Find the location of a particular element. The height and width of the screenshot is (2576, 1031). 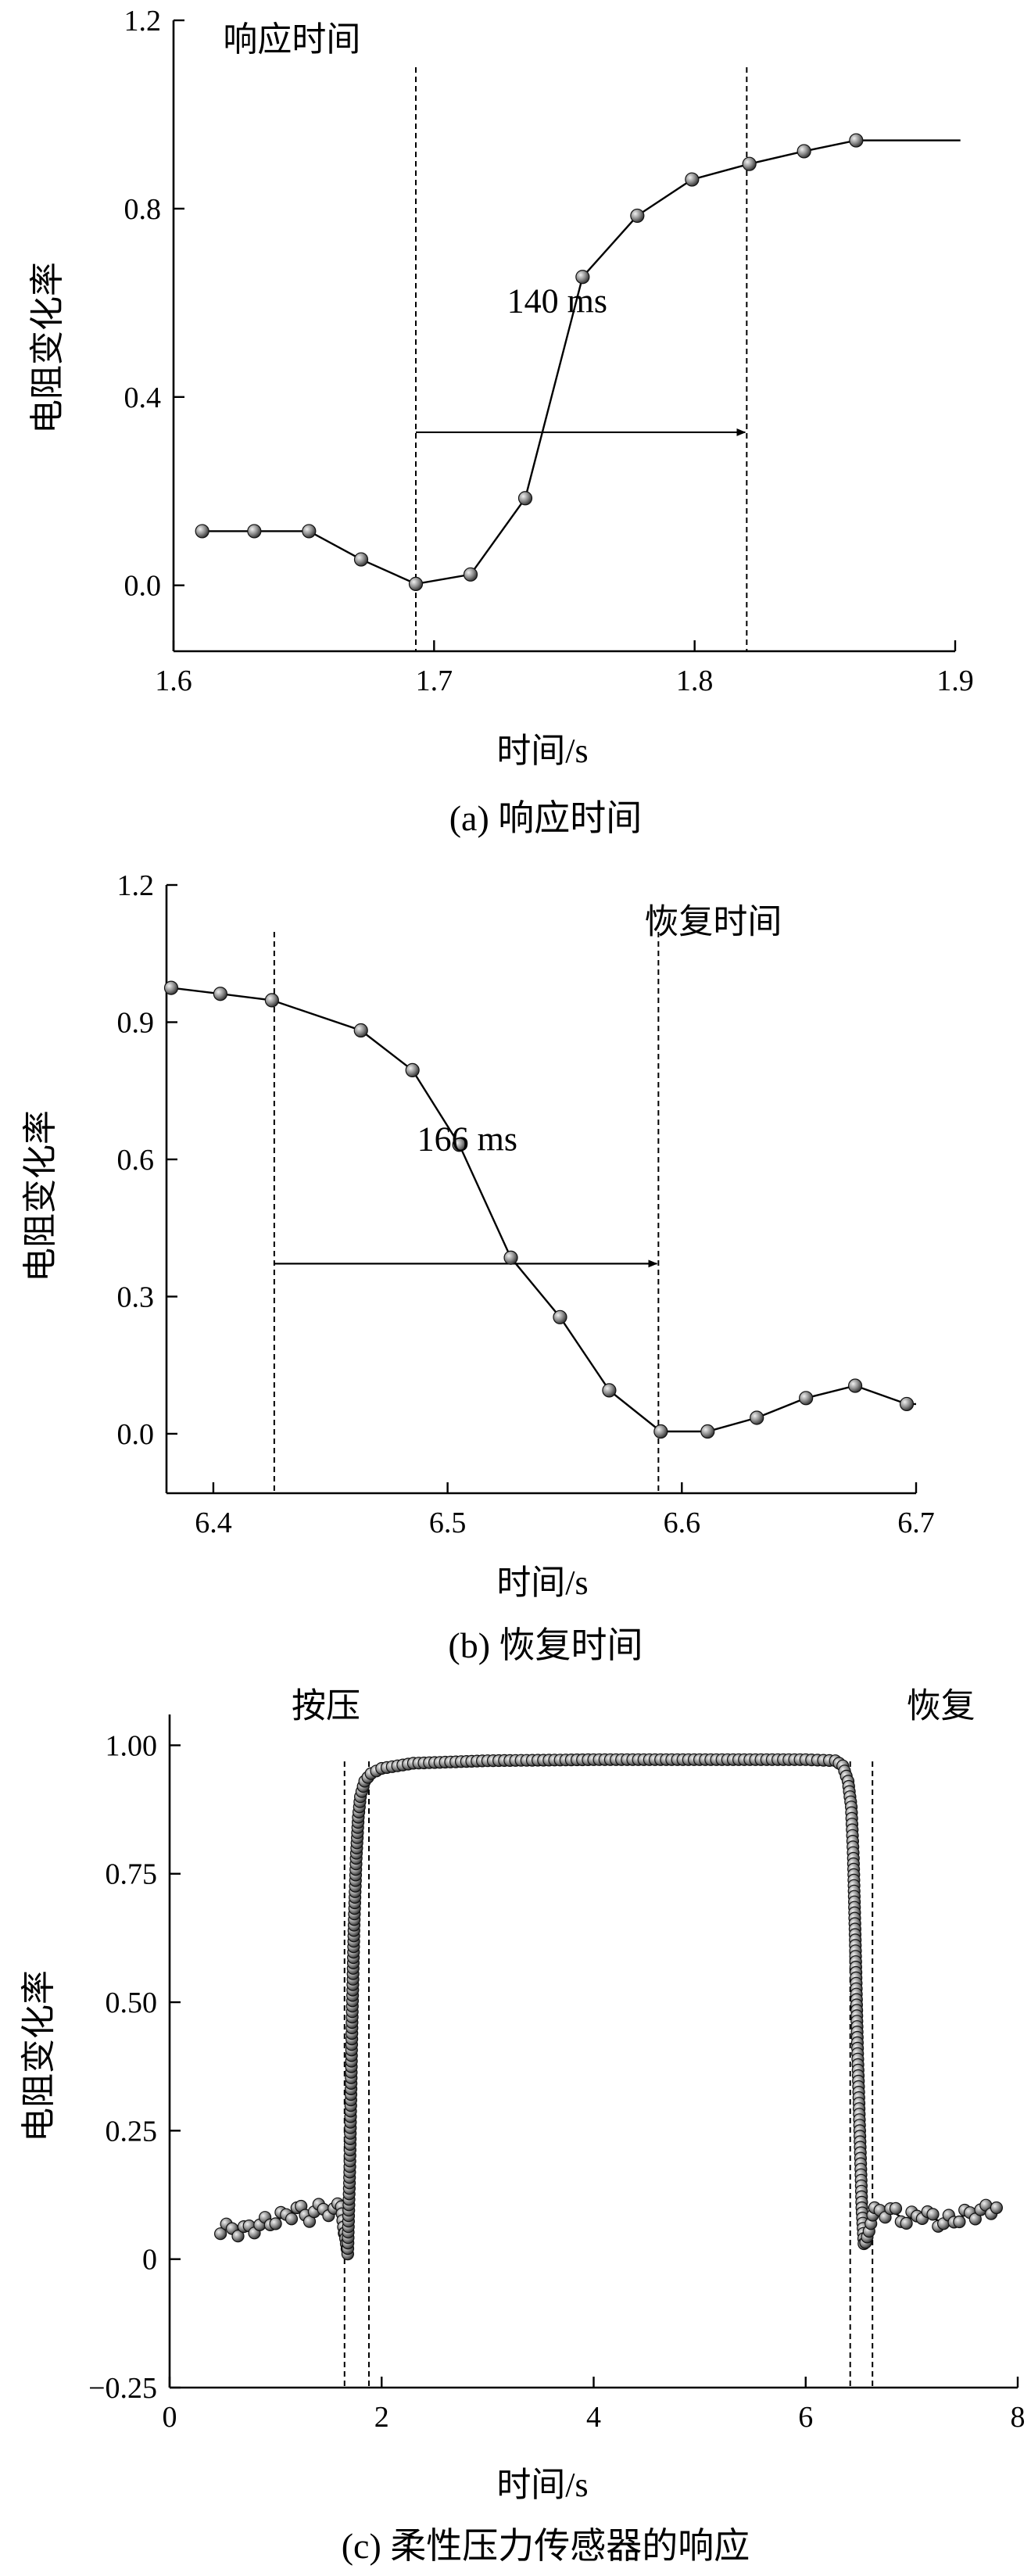

panel-a-line is located at coordinates (581, 362).